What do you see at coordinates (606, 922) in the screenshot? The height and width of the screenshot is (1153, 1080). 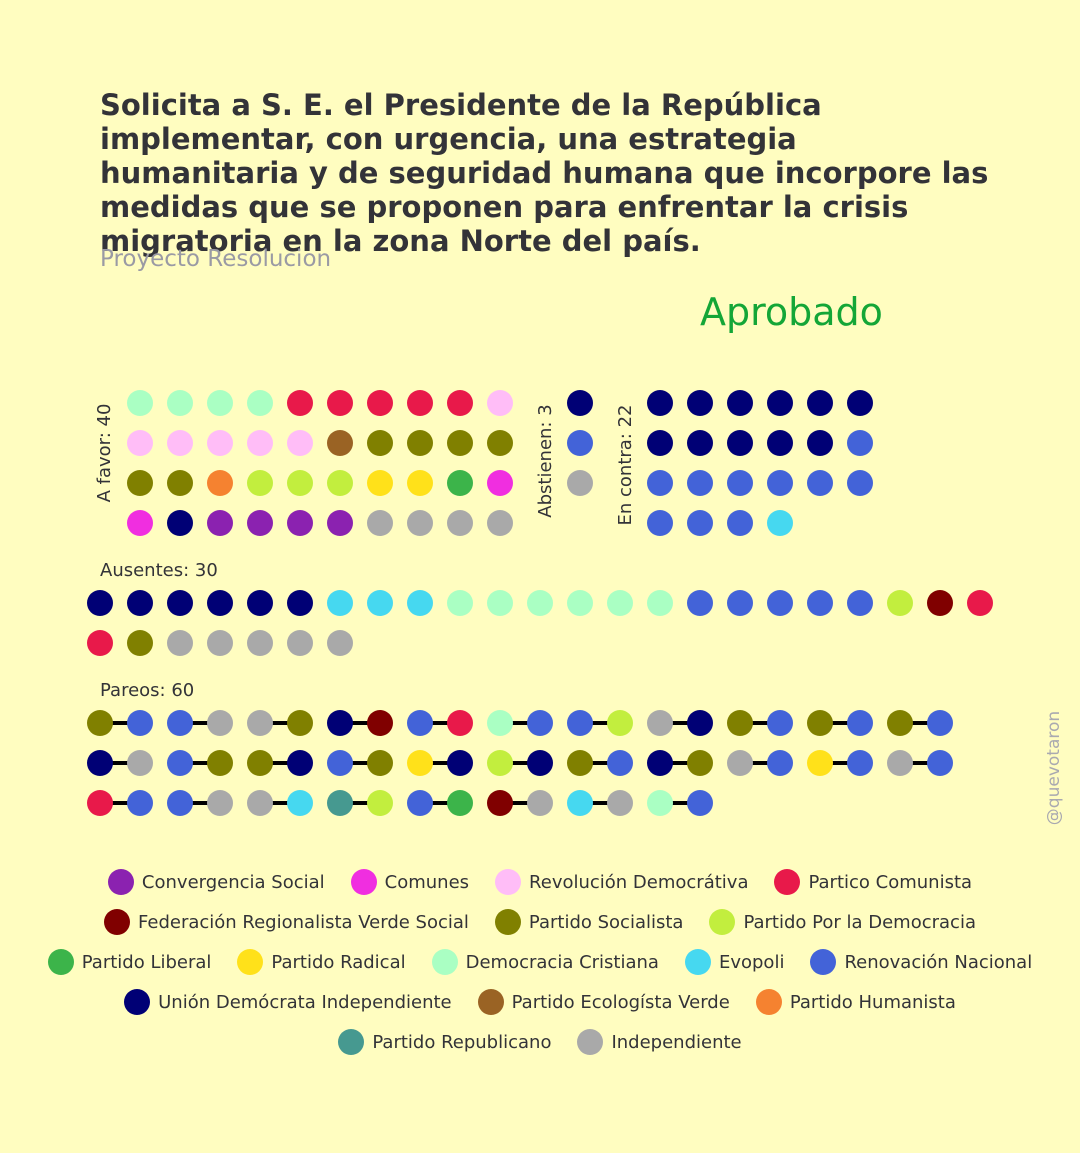 I see `legend-label: Partido Socialista` at bounding box center [606, 922].